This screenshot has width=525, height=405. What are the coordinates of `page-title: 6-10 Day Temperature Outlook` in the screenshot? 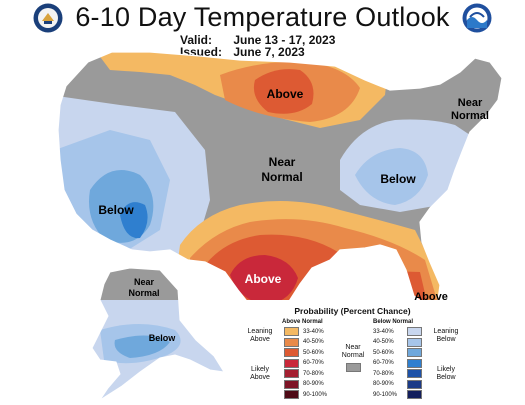 It's located at (262, 17).